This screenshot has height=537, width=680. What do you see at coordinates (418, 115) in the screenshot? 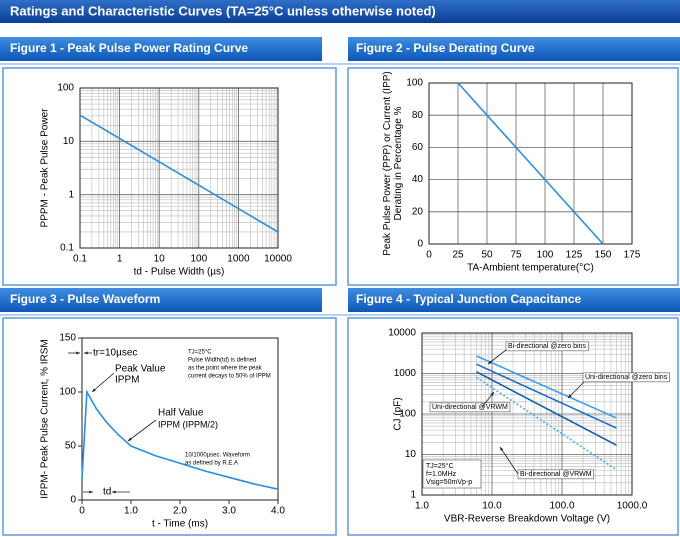
I see `y-tick-label: 80` at bounding box center [418, 115].